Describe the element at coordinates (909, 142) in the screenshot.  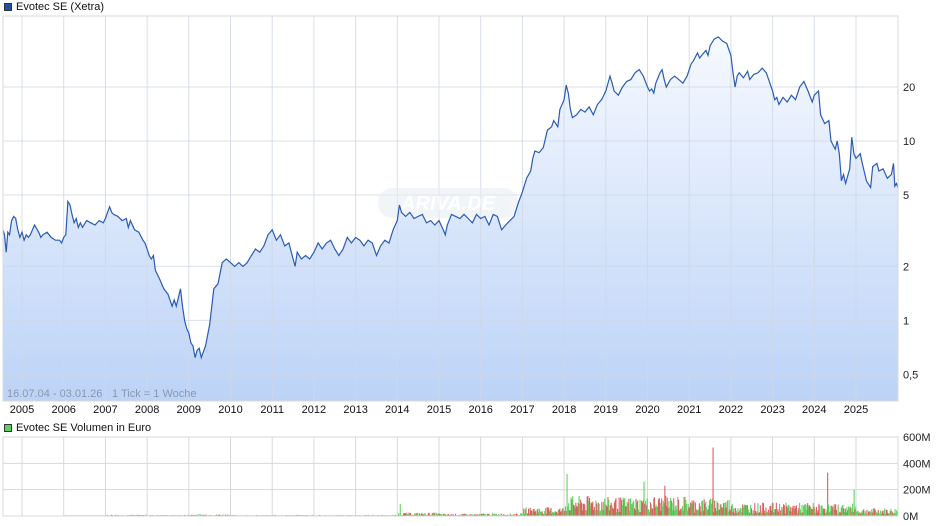
I see `y-tick-label: 10` at that location.